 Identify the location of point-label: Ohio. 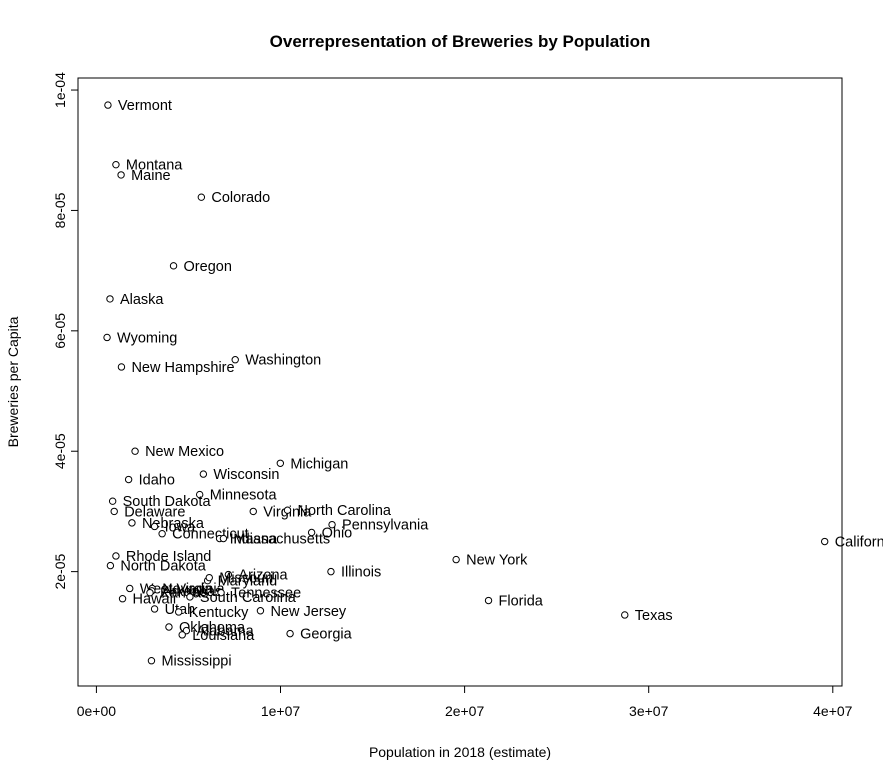
(337, 533).